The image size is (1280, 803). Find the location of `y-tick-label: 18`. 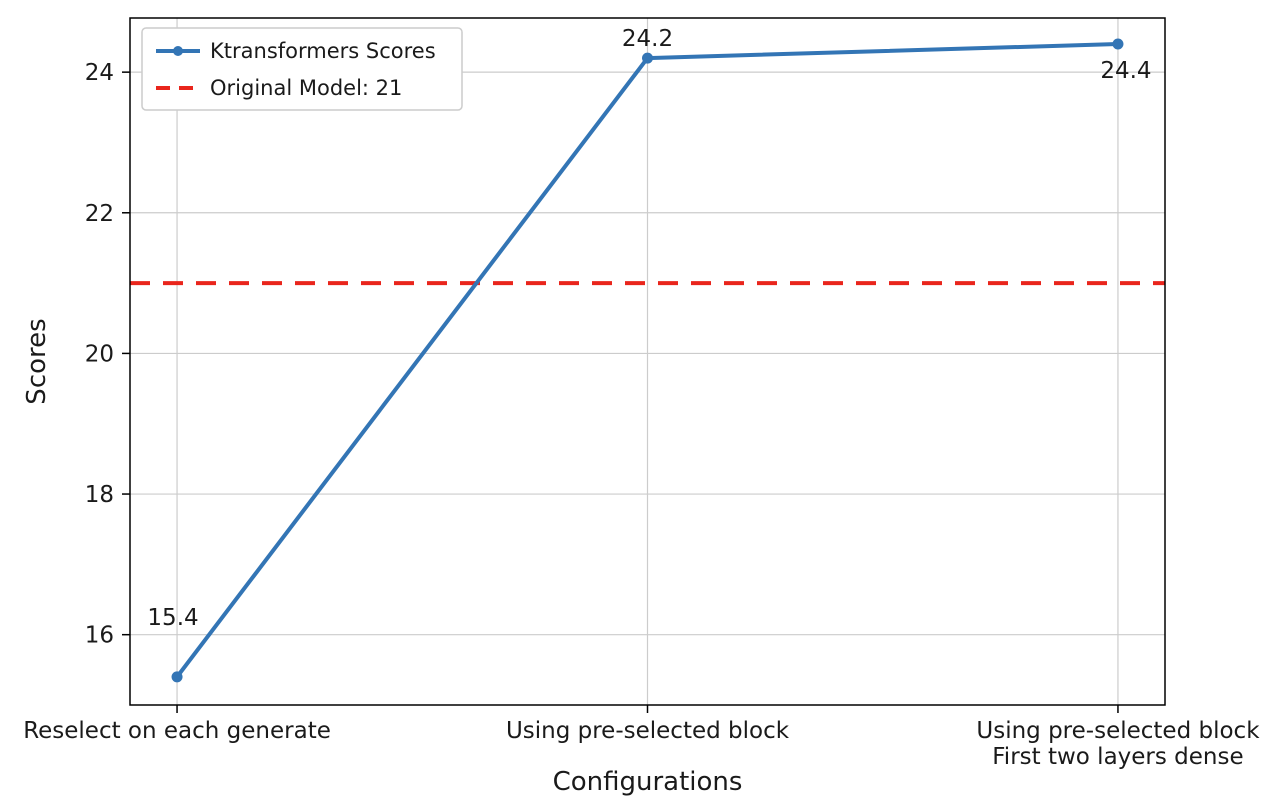

y-tick-label: 18 is located at coordinates (99, 495).